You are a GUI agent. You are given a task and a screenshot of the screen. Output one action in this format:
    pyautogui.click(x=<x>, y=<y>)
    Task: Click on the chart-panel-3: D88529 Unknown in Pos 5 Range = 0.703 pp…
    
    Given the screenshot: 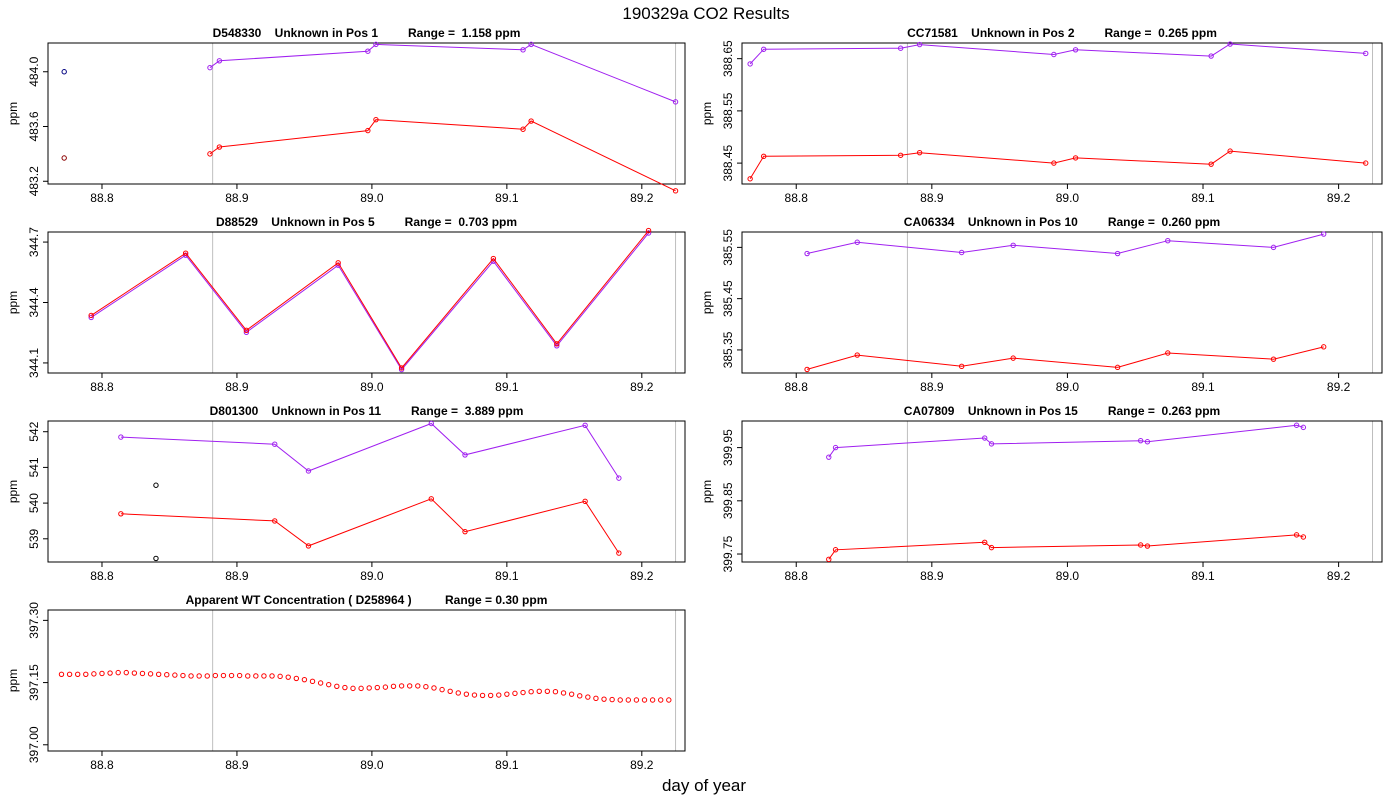 What is the action you would take?
    pyautogui.click(x=346, y=304)
    